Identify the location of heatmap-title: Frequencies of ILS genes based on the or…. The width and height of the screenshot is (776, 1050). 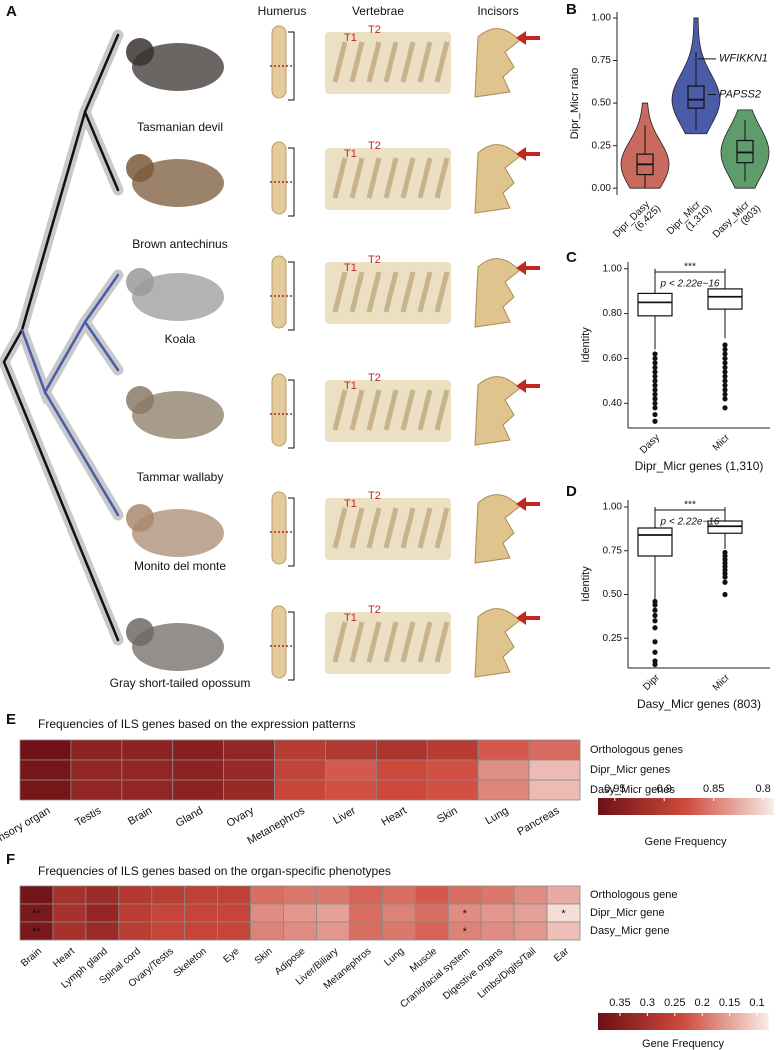
(214, 871).